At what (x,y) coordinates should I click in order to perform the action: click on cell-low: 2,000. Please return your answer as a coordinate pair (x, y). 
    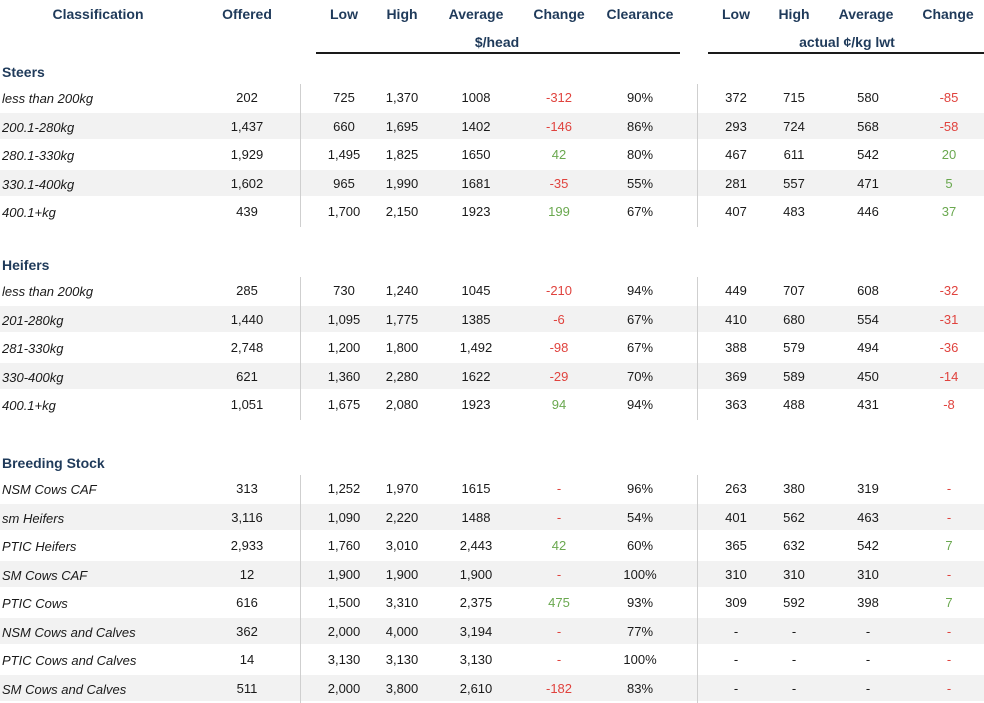
    Looking at the image, I should click on (344, 631).